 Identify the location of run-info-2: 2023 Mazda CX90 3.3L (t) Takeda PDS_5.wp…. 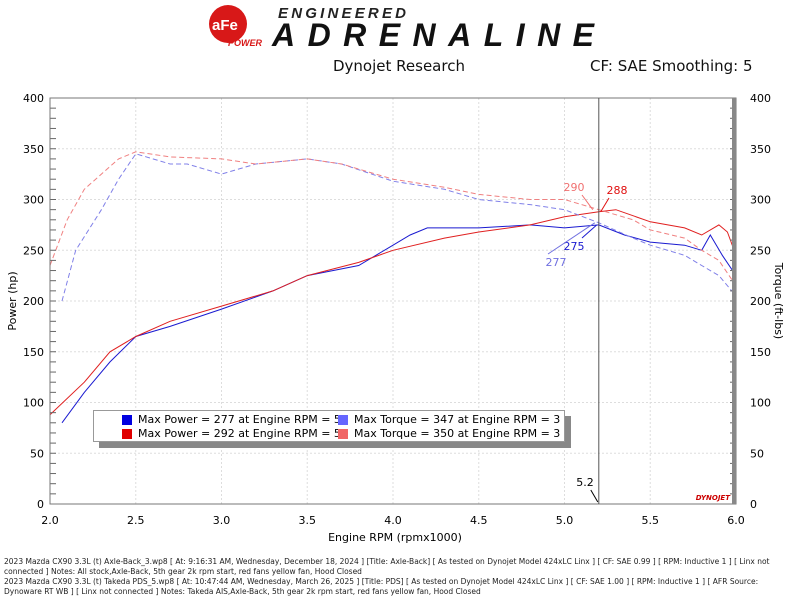
(381, 586).